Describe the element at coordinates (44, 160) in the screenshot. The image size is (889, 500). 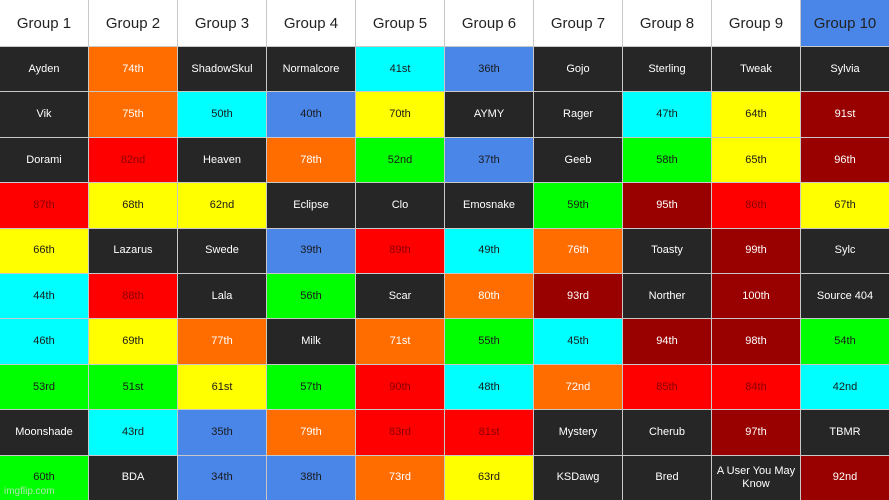
I see `grid-cell: Dorami` at that location.